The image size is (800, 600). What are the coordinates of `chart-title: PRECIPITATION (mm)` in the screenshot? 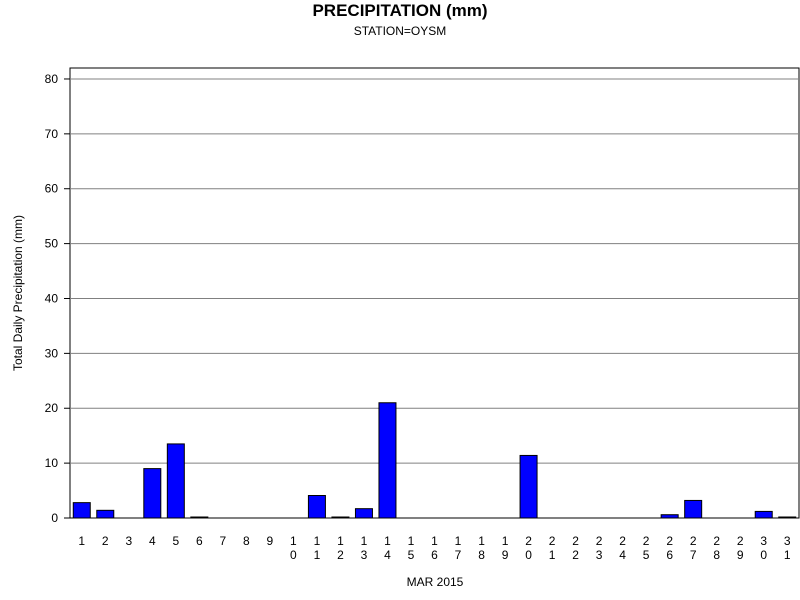 It's located at (400, 10).